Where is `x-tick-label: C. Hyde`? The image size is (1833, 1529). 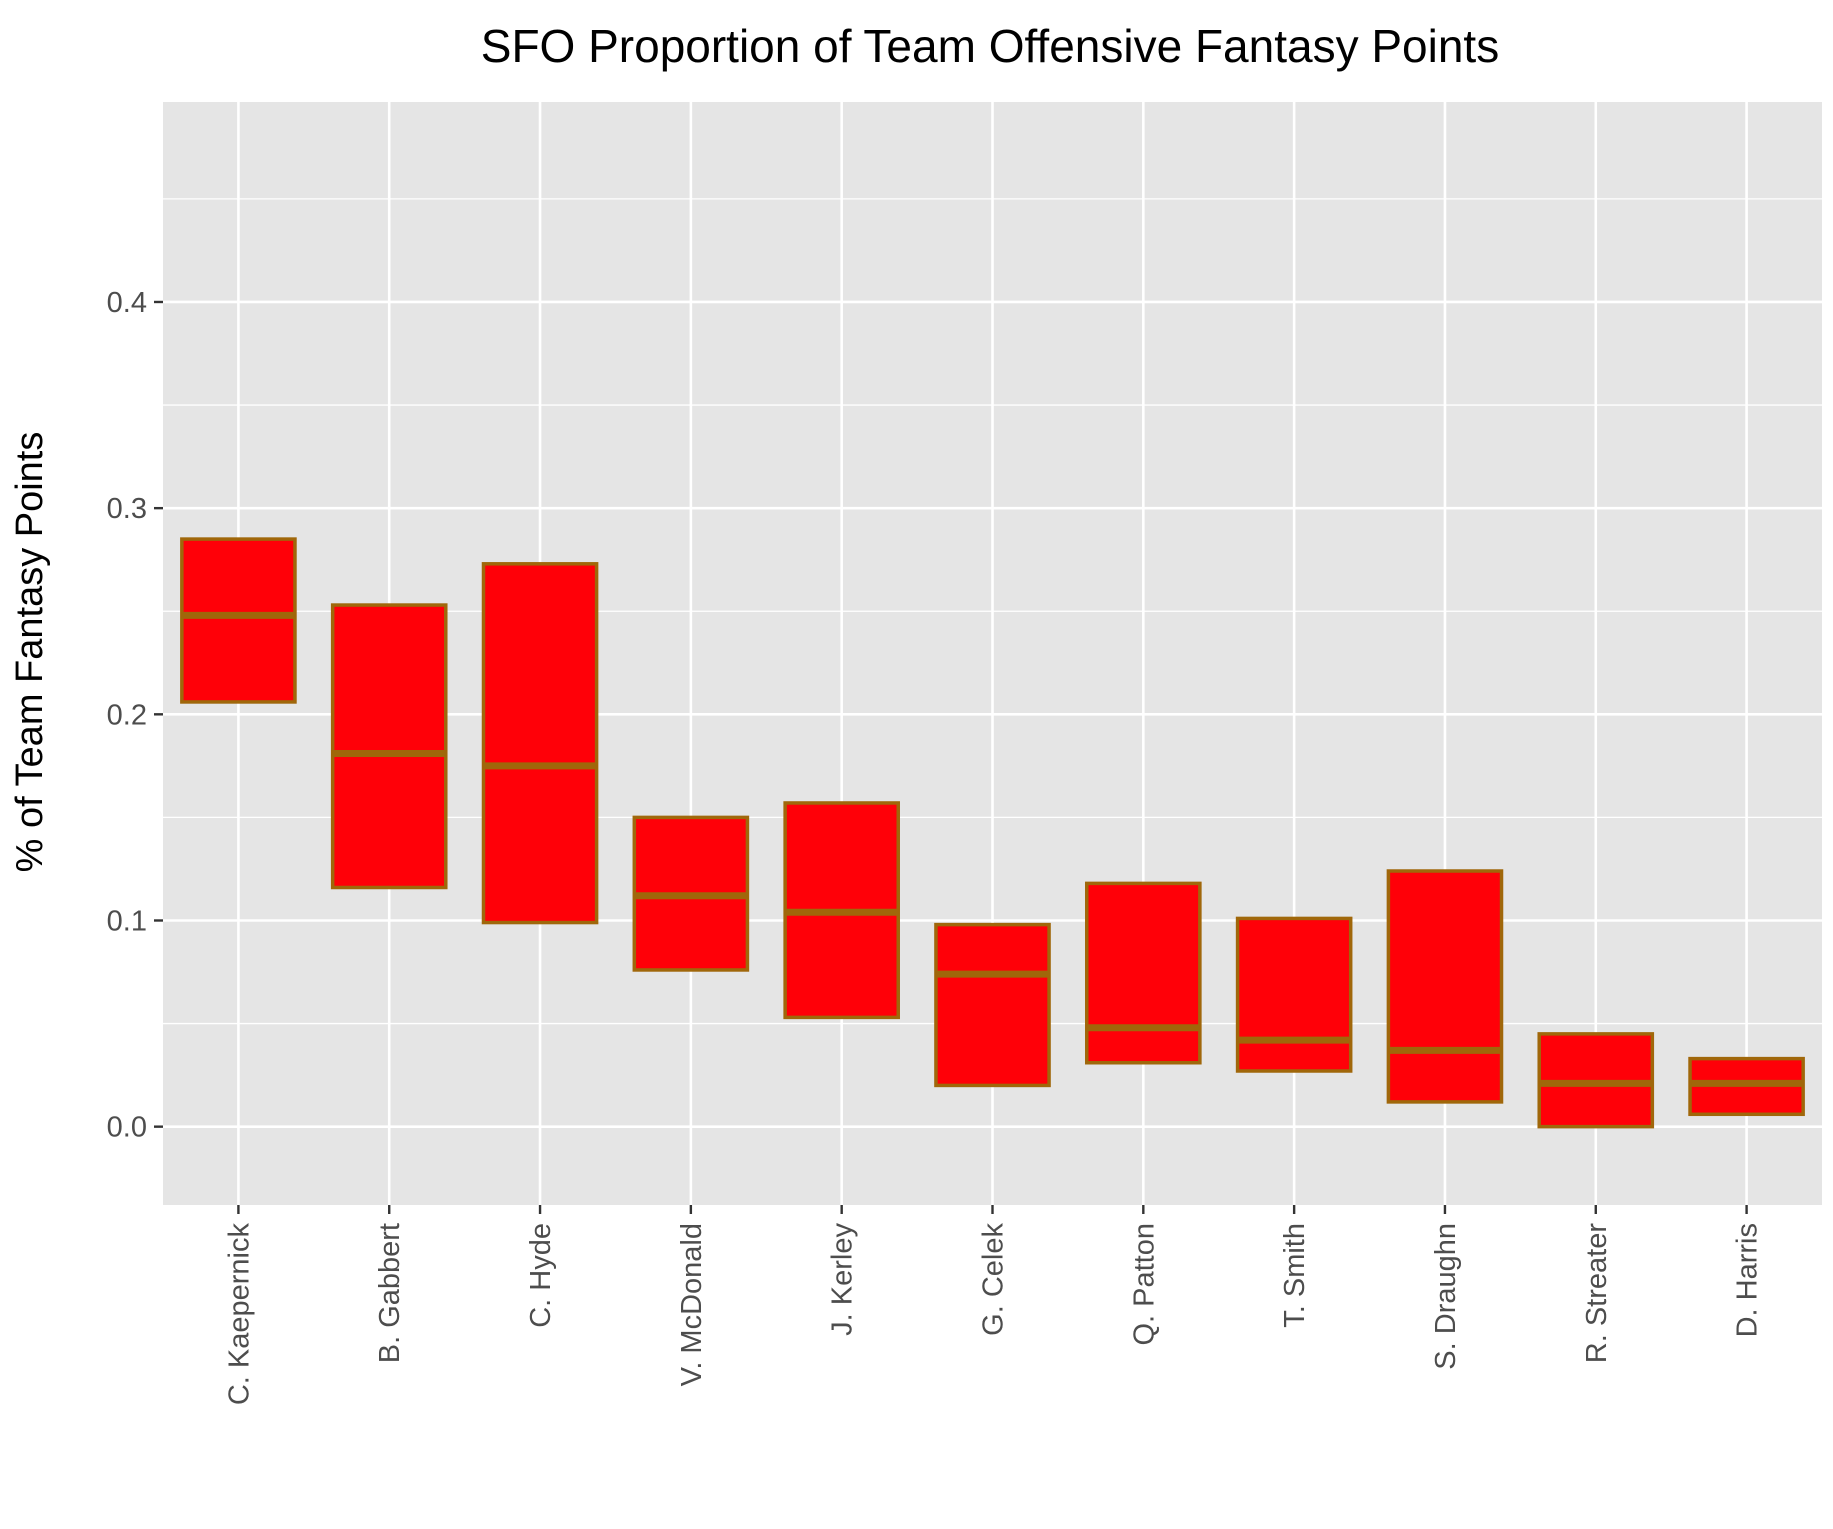
x-tick-label: C. Hyde is located at coordinates (541, 1275).